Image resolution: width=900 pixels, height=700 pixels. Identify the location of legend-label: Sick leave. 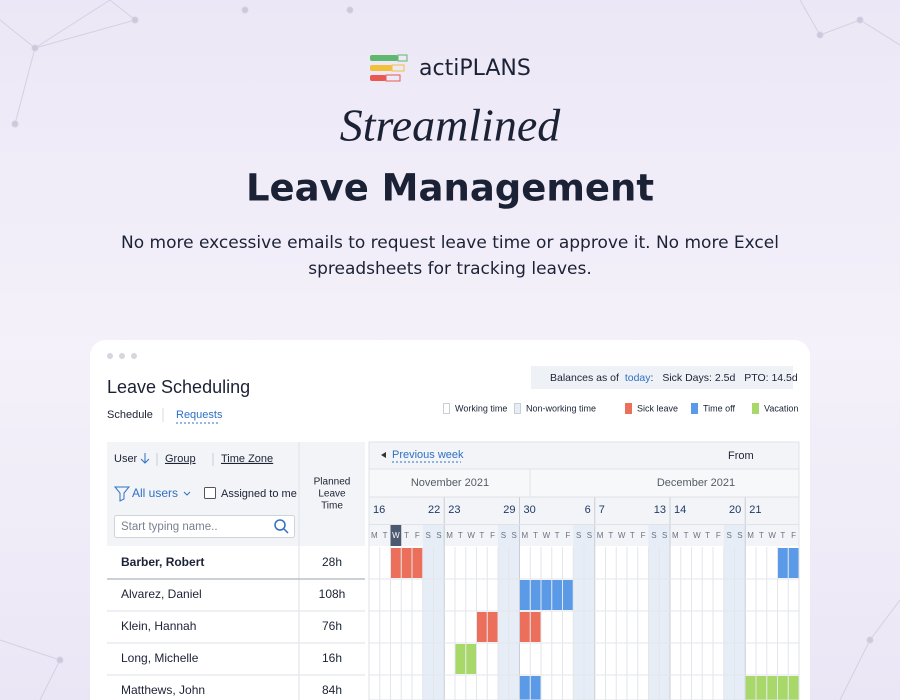
(657, 408).